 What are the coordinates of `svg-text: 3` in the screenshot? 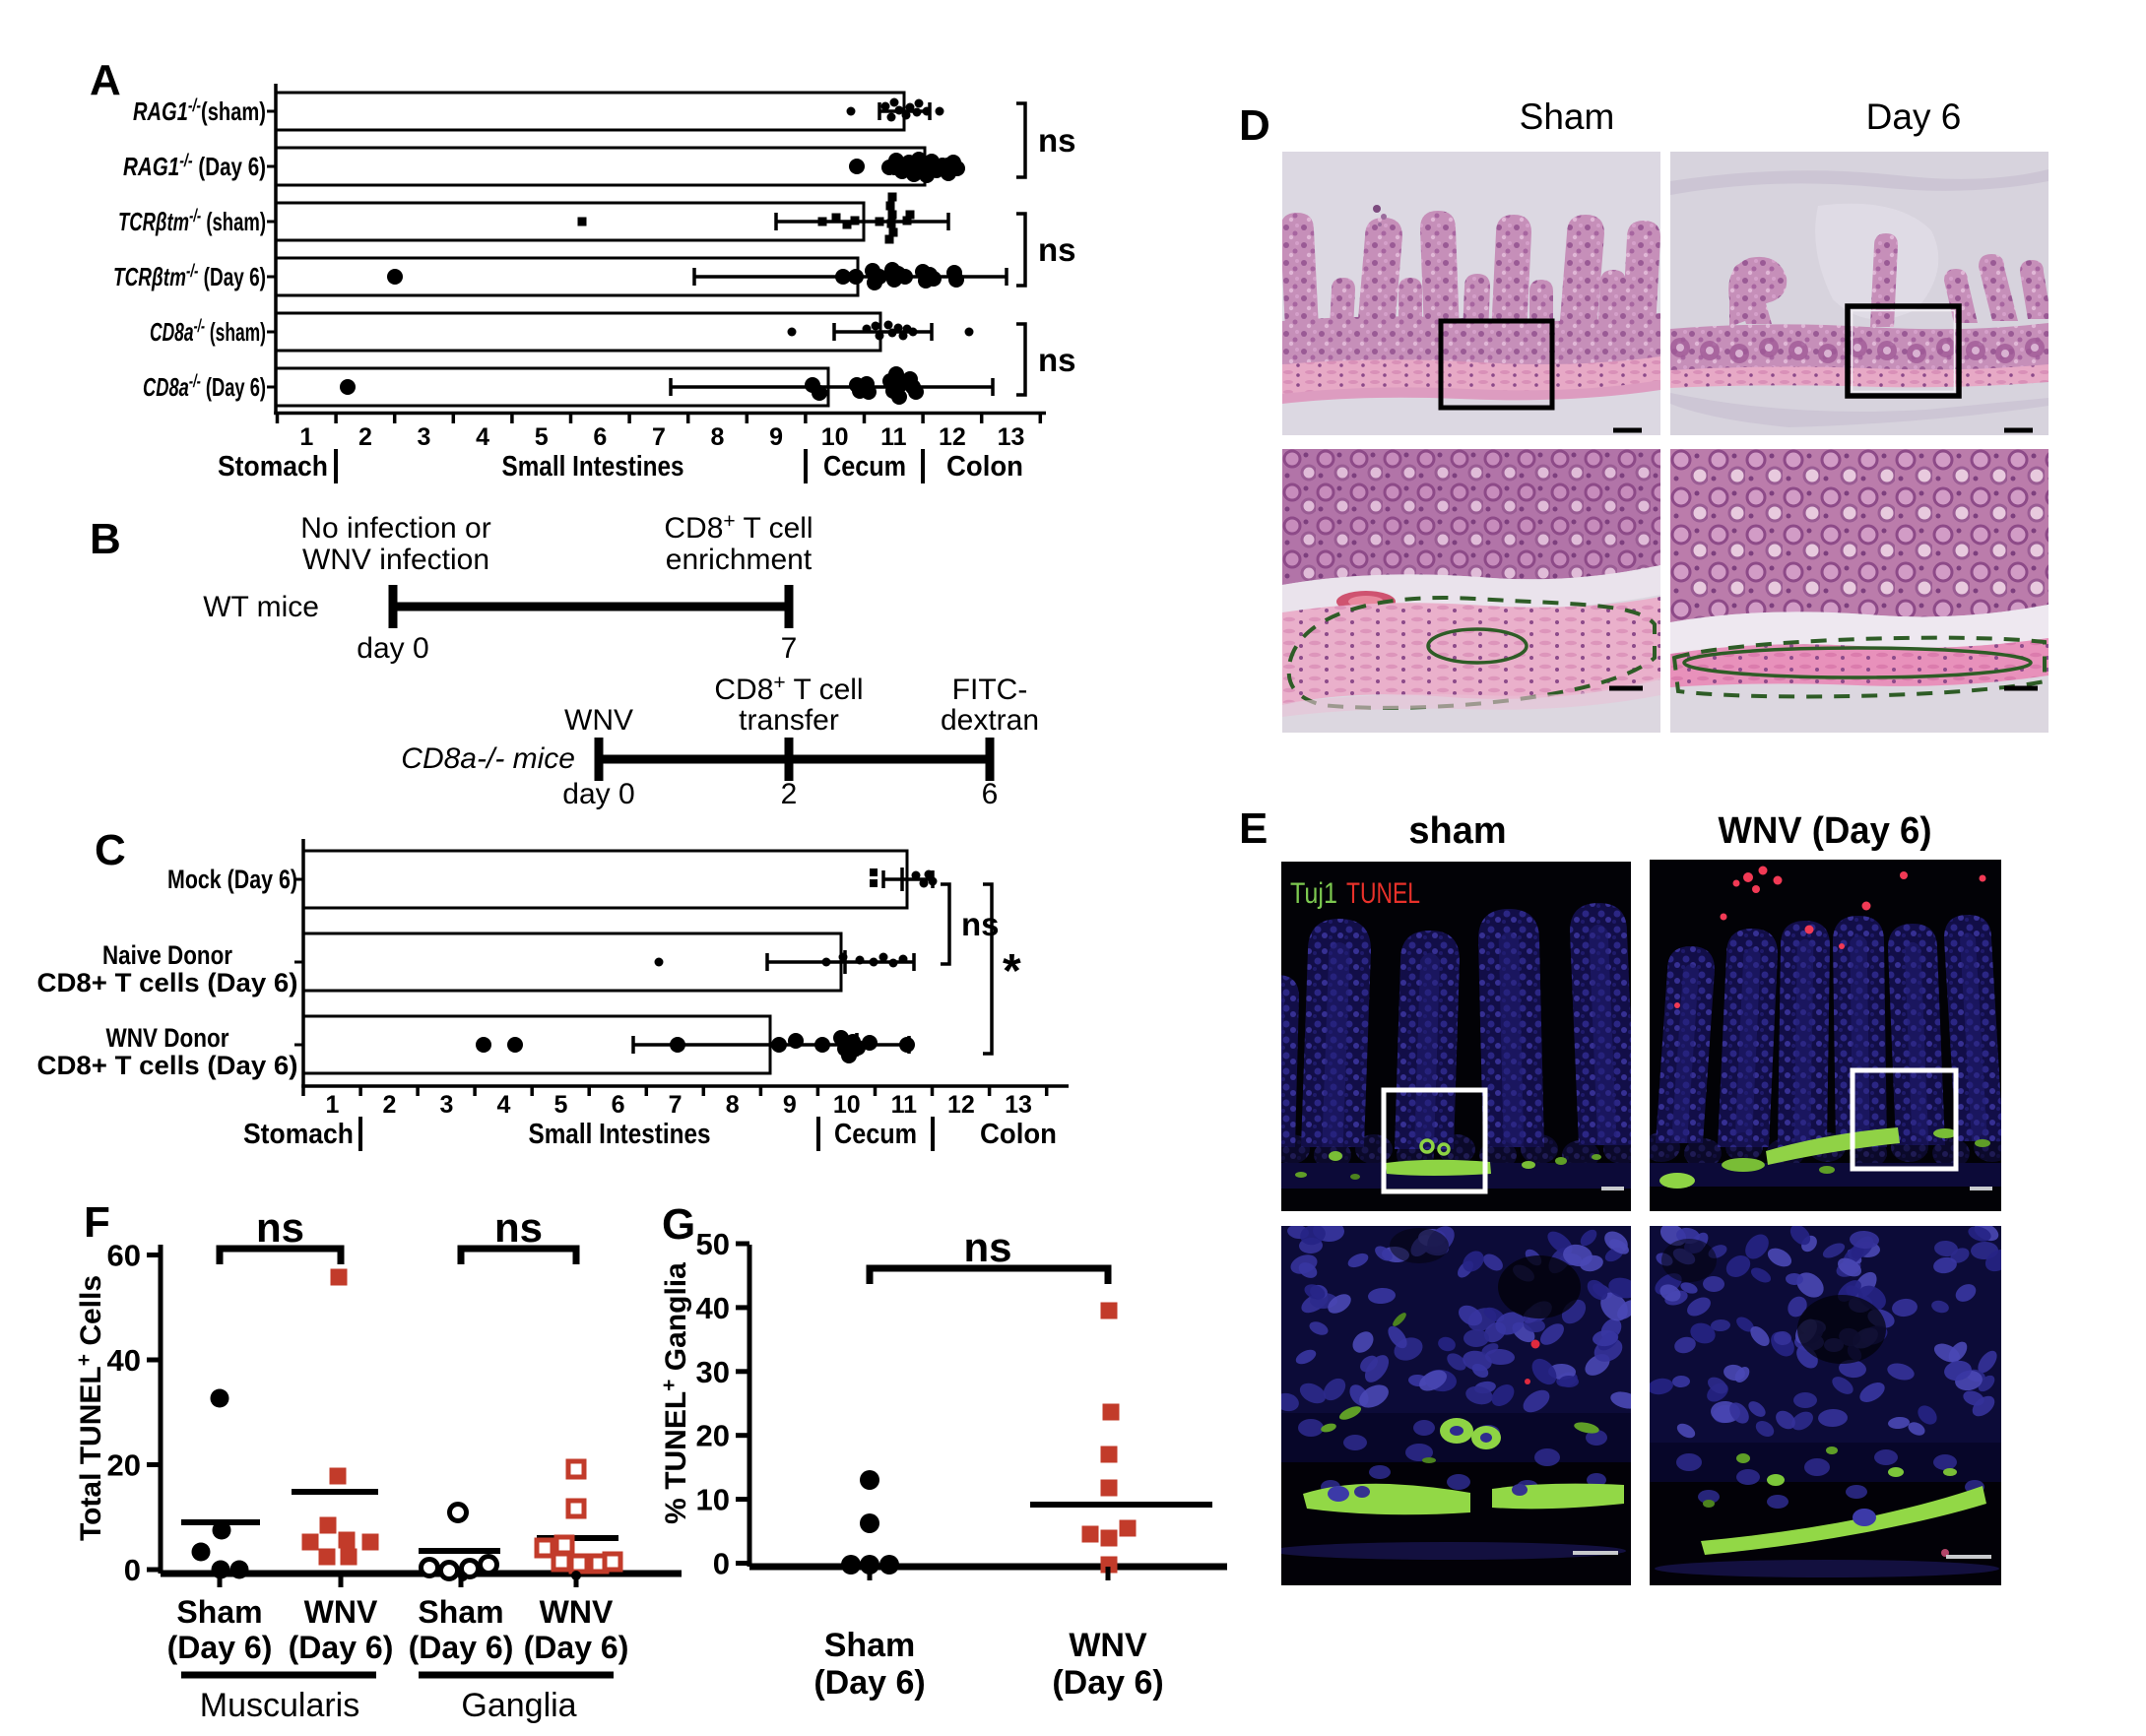 It's located at (446, 1105).